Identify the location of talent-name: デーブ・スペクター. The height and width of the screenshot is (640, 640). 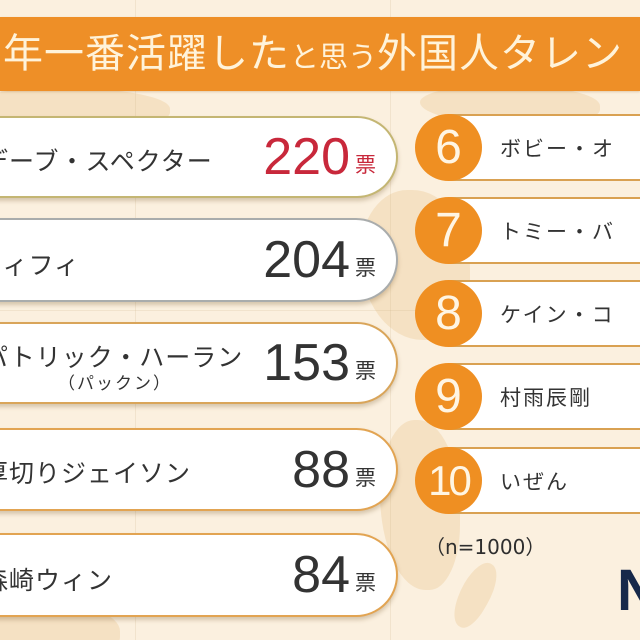
(106, 161).